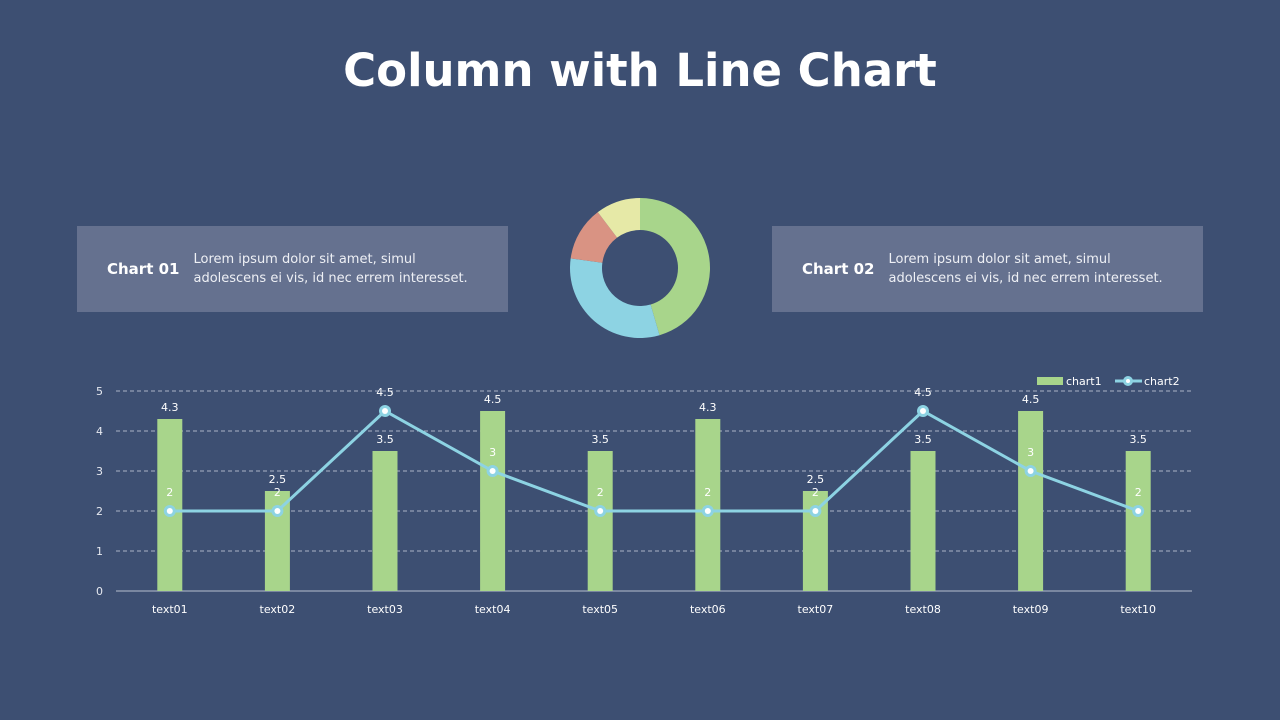 The width and height of the screenshot is (1280, 720). Describe the element at coordinates (99, 551) in the screenshot. I see `y-tick-label: 1` at that location.